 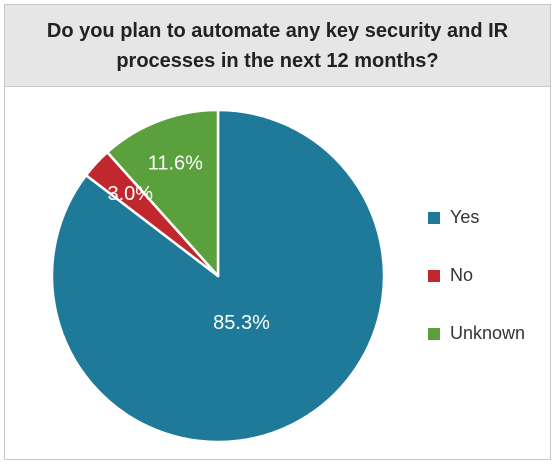 I want to click on legend-label-unknown: Unknown, so click(x=487, y=333).